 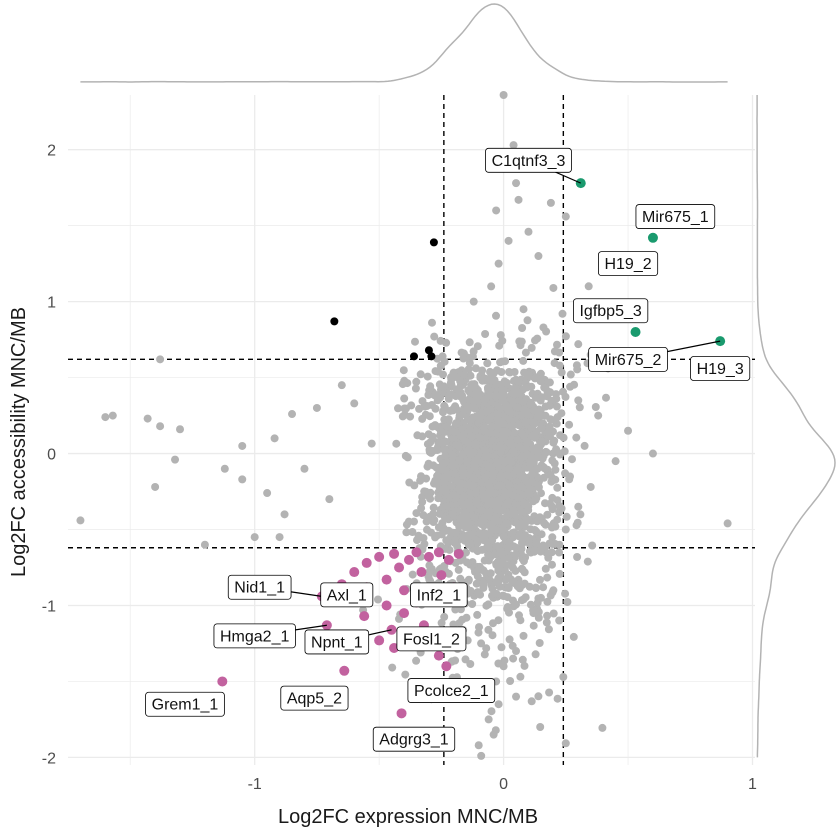 What do you see at coordinates (431, 639) in the screenshot?
I see `label-text: Fosl1_2` at bounding box center [431, 639].